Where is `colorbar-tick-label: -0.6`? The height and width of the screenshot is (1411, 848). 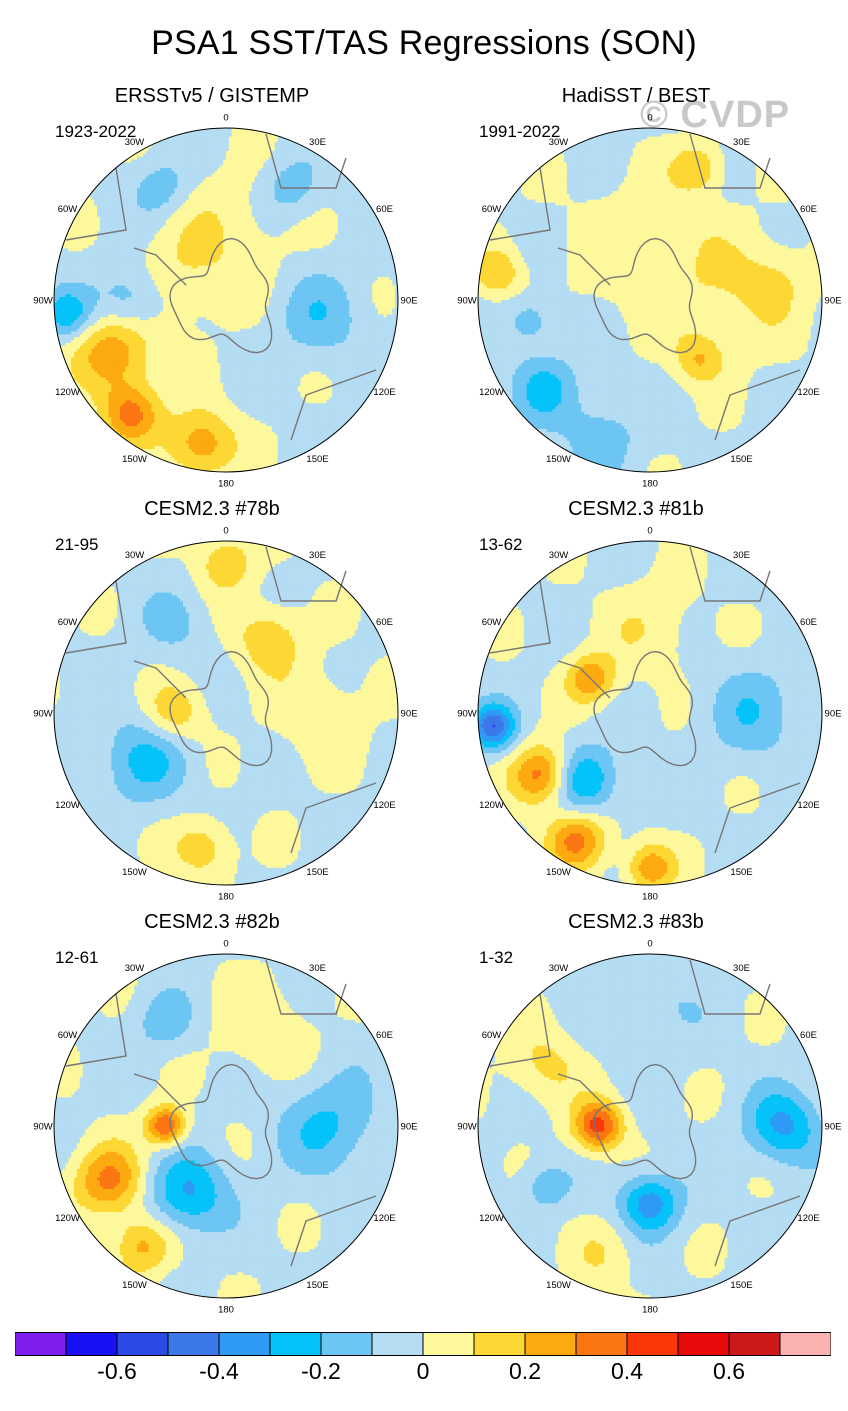 colorbar-tick-label: -0.6 is located at coordinates (117, 1371).